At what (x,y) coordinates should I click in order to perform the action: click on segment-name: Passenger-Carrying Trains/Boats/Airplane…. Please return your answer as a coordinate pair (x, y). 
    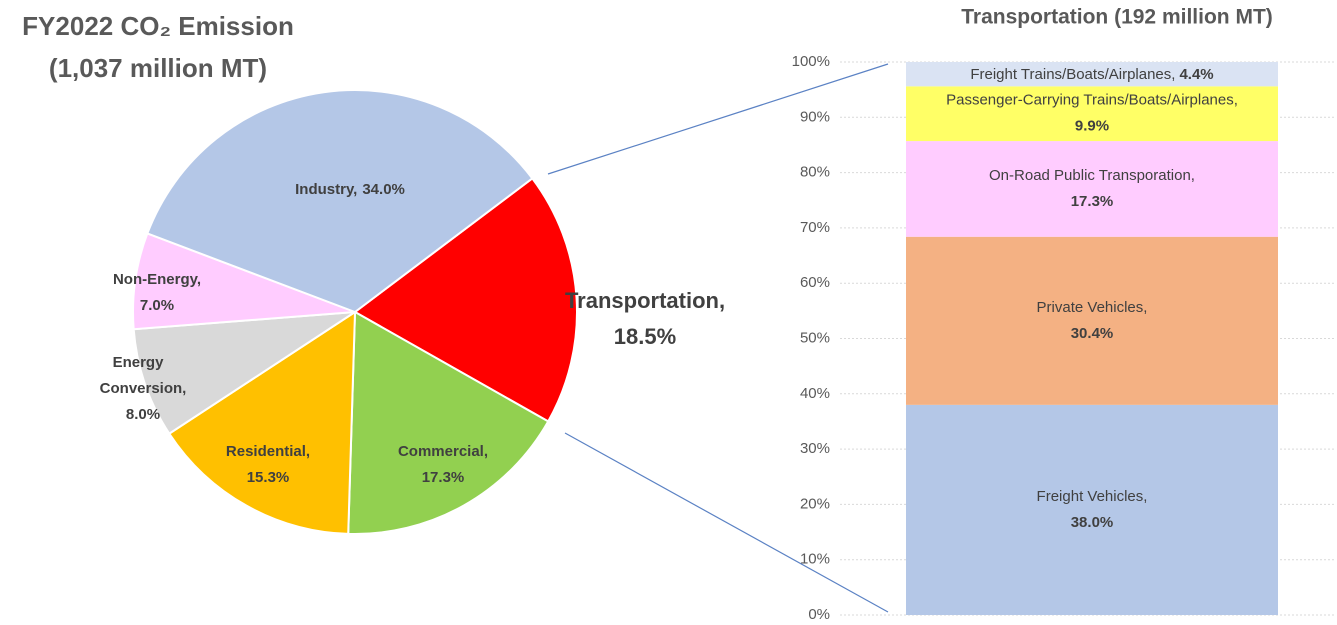
    Looking at the image, I should click on (1092, 100).